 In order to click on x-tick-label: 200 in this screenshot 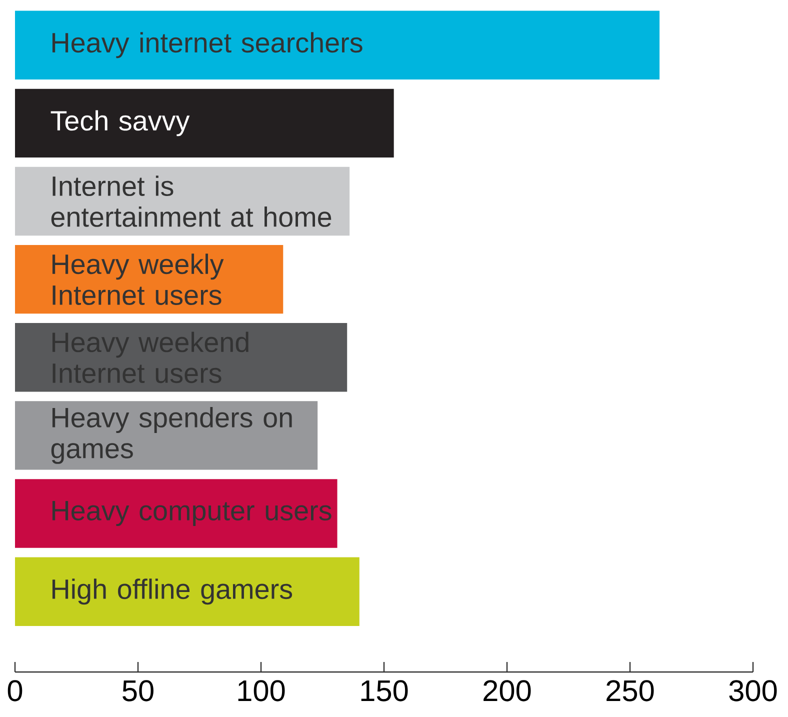, I will do `click(507, 691)`.